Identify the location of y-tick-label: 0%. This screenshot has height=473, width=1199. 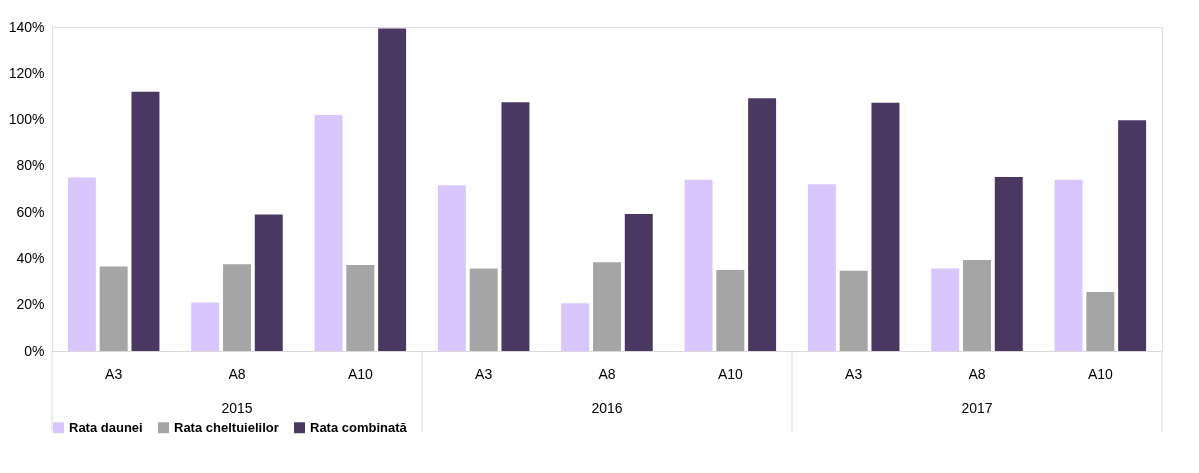
(34, 350).